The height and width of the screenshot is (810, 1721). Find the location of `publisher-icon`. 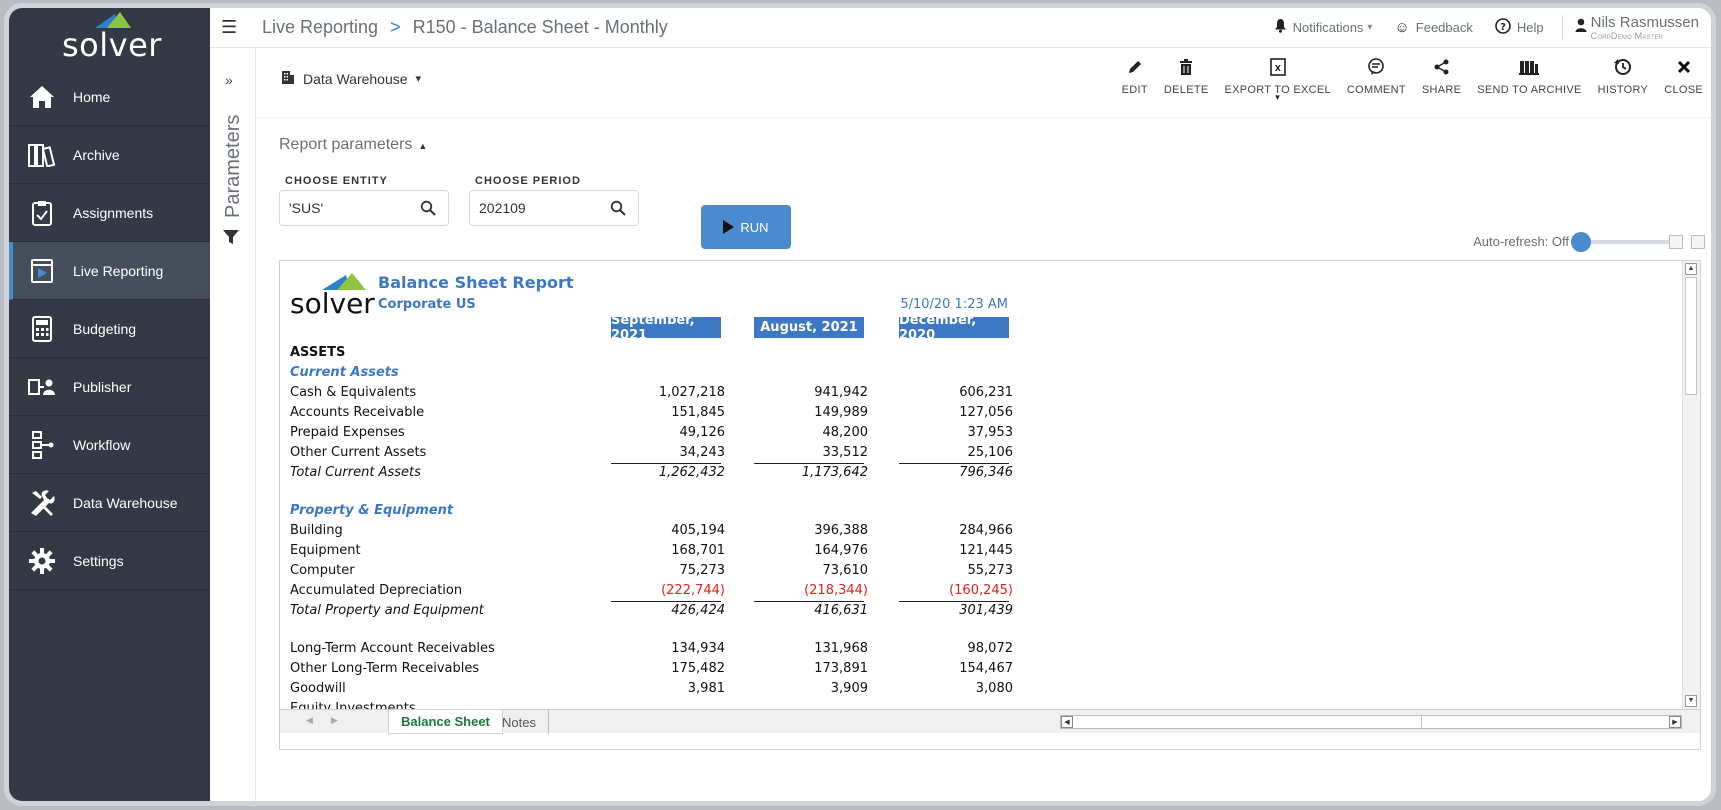

publisher-icon is located at coordinates (42, 387).